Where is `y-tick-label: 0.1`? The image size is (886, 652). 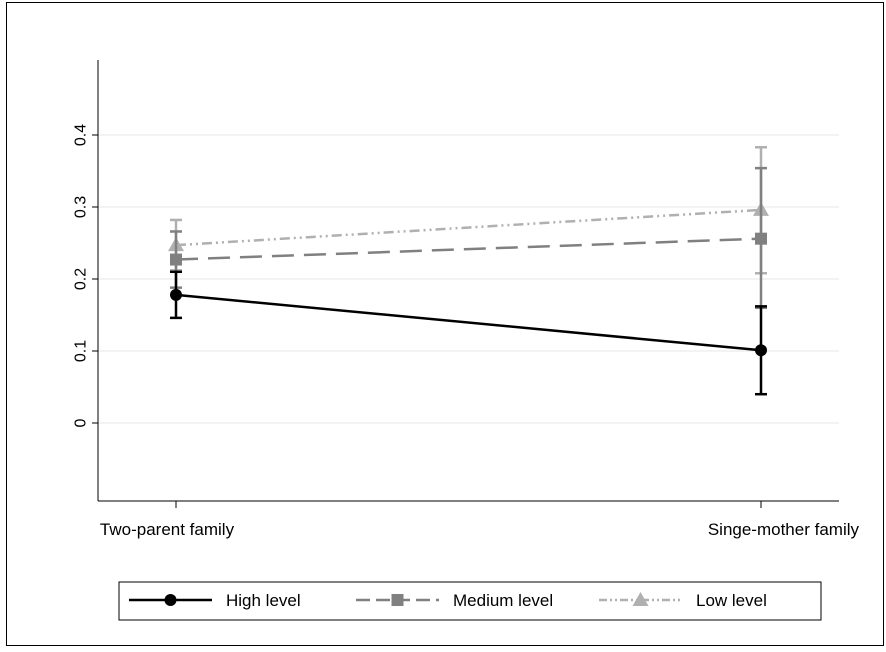
y-tick-label: 0.1 is located at coordinates (81, 351).